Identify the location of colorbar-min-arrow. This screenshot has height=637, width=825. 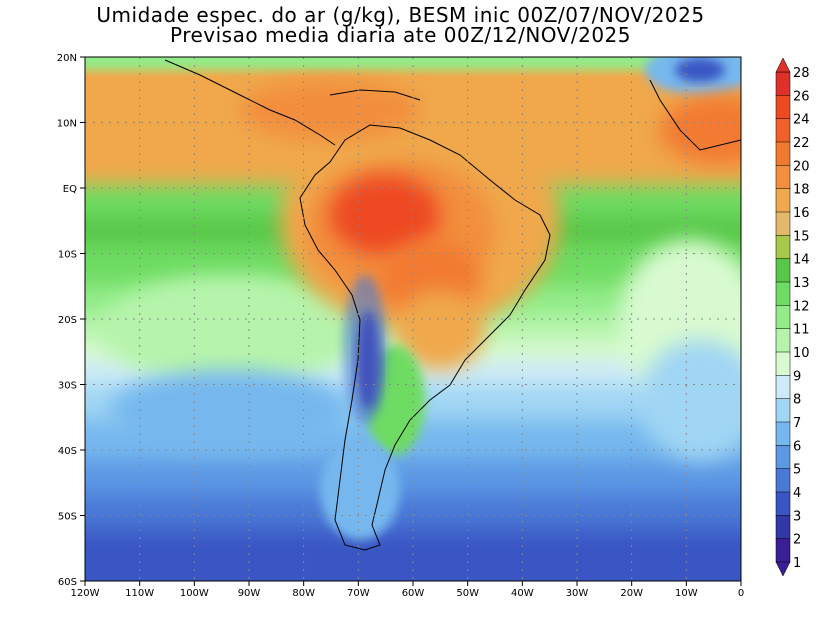
(783, 569).